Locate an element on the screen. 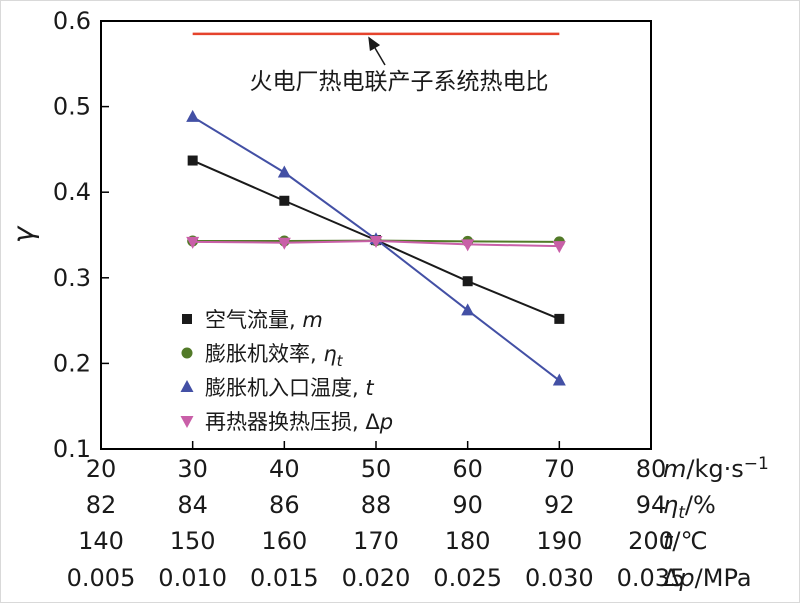 Image resolution: width=800 pixels, height=603 pixels. x-tick-label: 150 is located at coordinates (193, 541).